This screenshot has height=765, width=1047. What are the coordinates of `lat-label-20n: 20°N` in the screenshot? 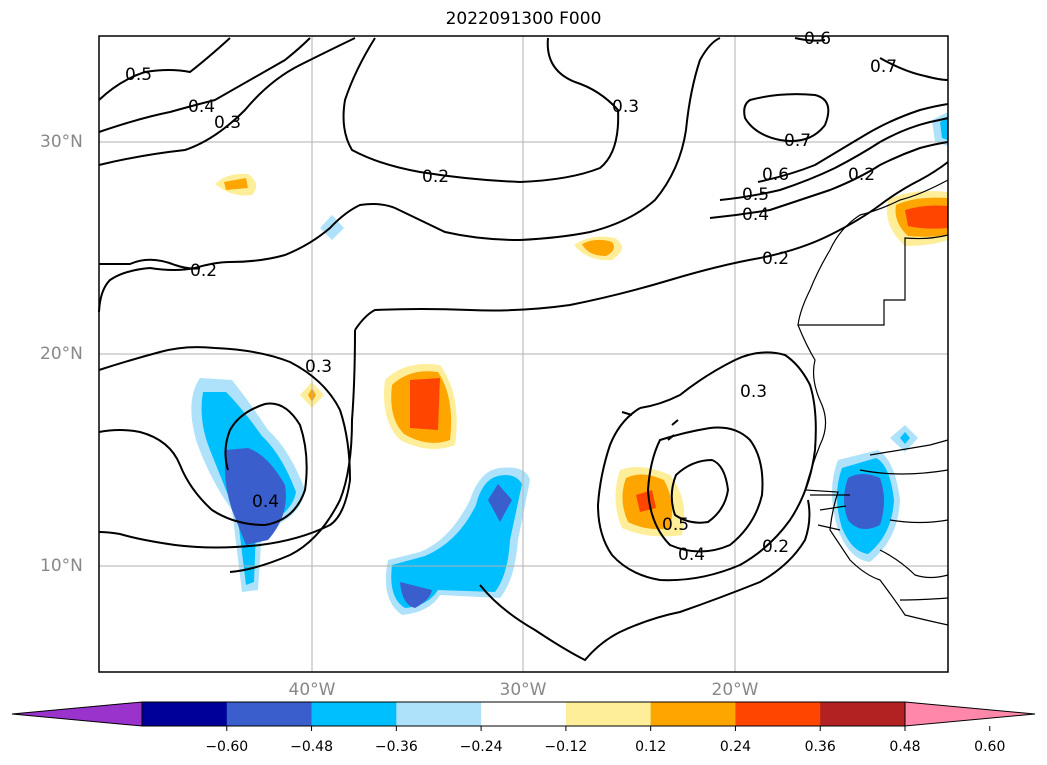 It's located at (61, 354).